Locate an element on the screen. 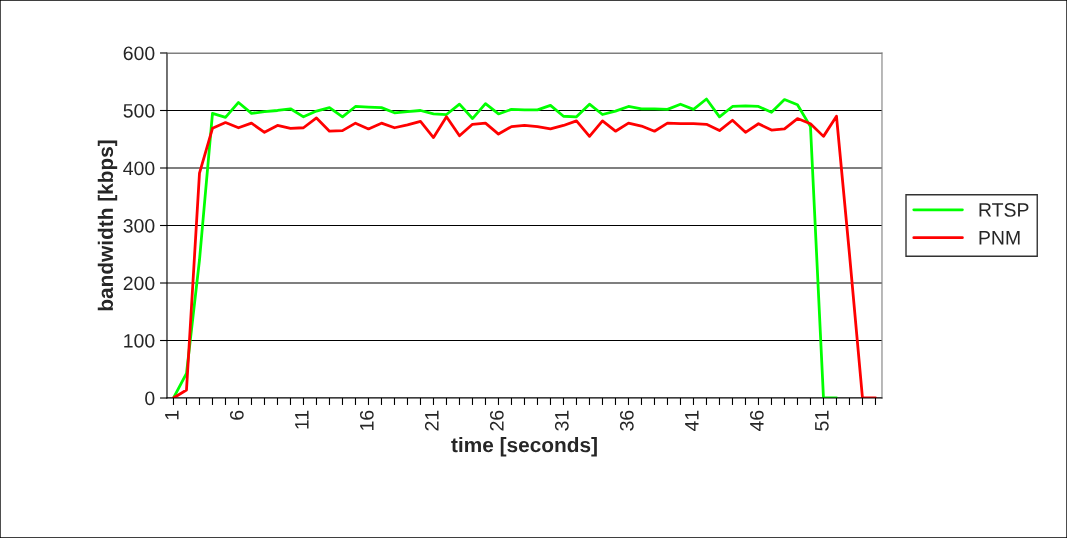 This screenshot has height=538, width=1067. y-axis-title: bandwidth [kbps] is located at coordinates (107, 225).